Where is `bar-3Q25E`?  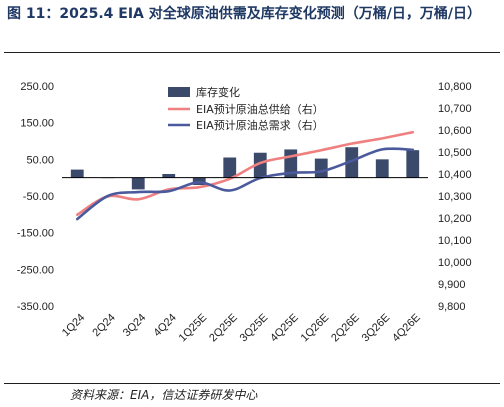
bar-3Q25E is located at coordinates (260, 165).